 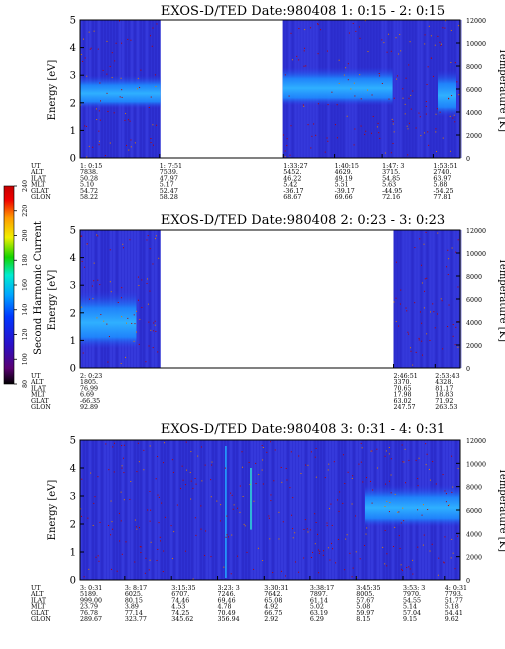 I want to click on ephemeris-value: 1: 0:15, so click(x=91, y=166).